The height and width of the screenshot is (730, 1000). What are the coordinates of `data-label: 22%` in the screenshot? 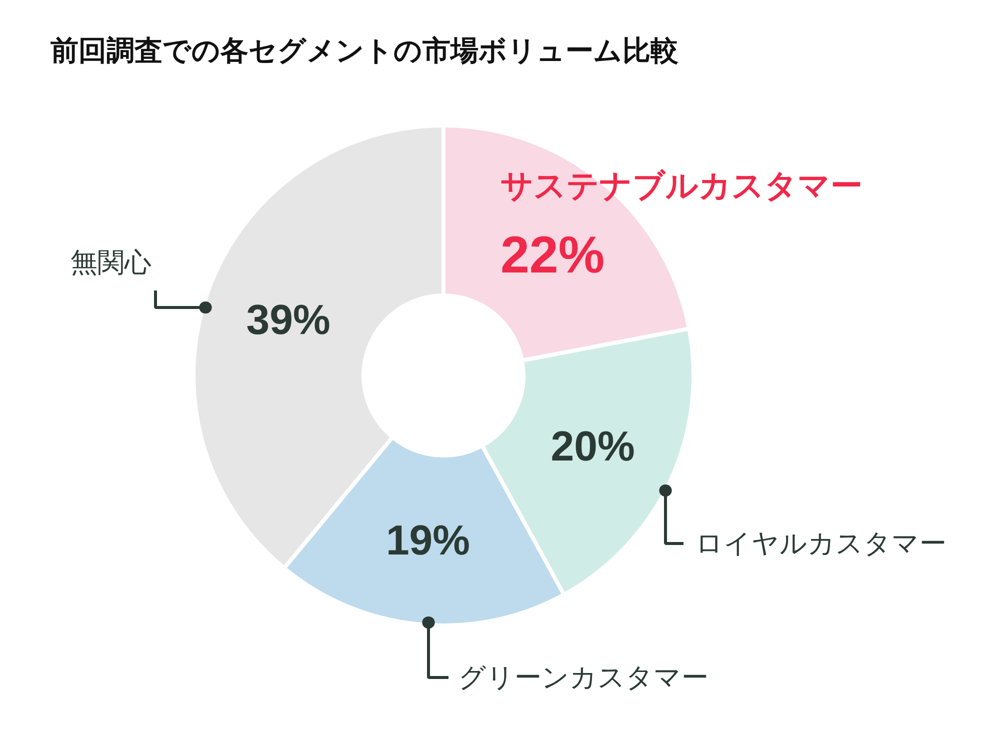 It's located at (552, 255).